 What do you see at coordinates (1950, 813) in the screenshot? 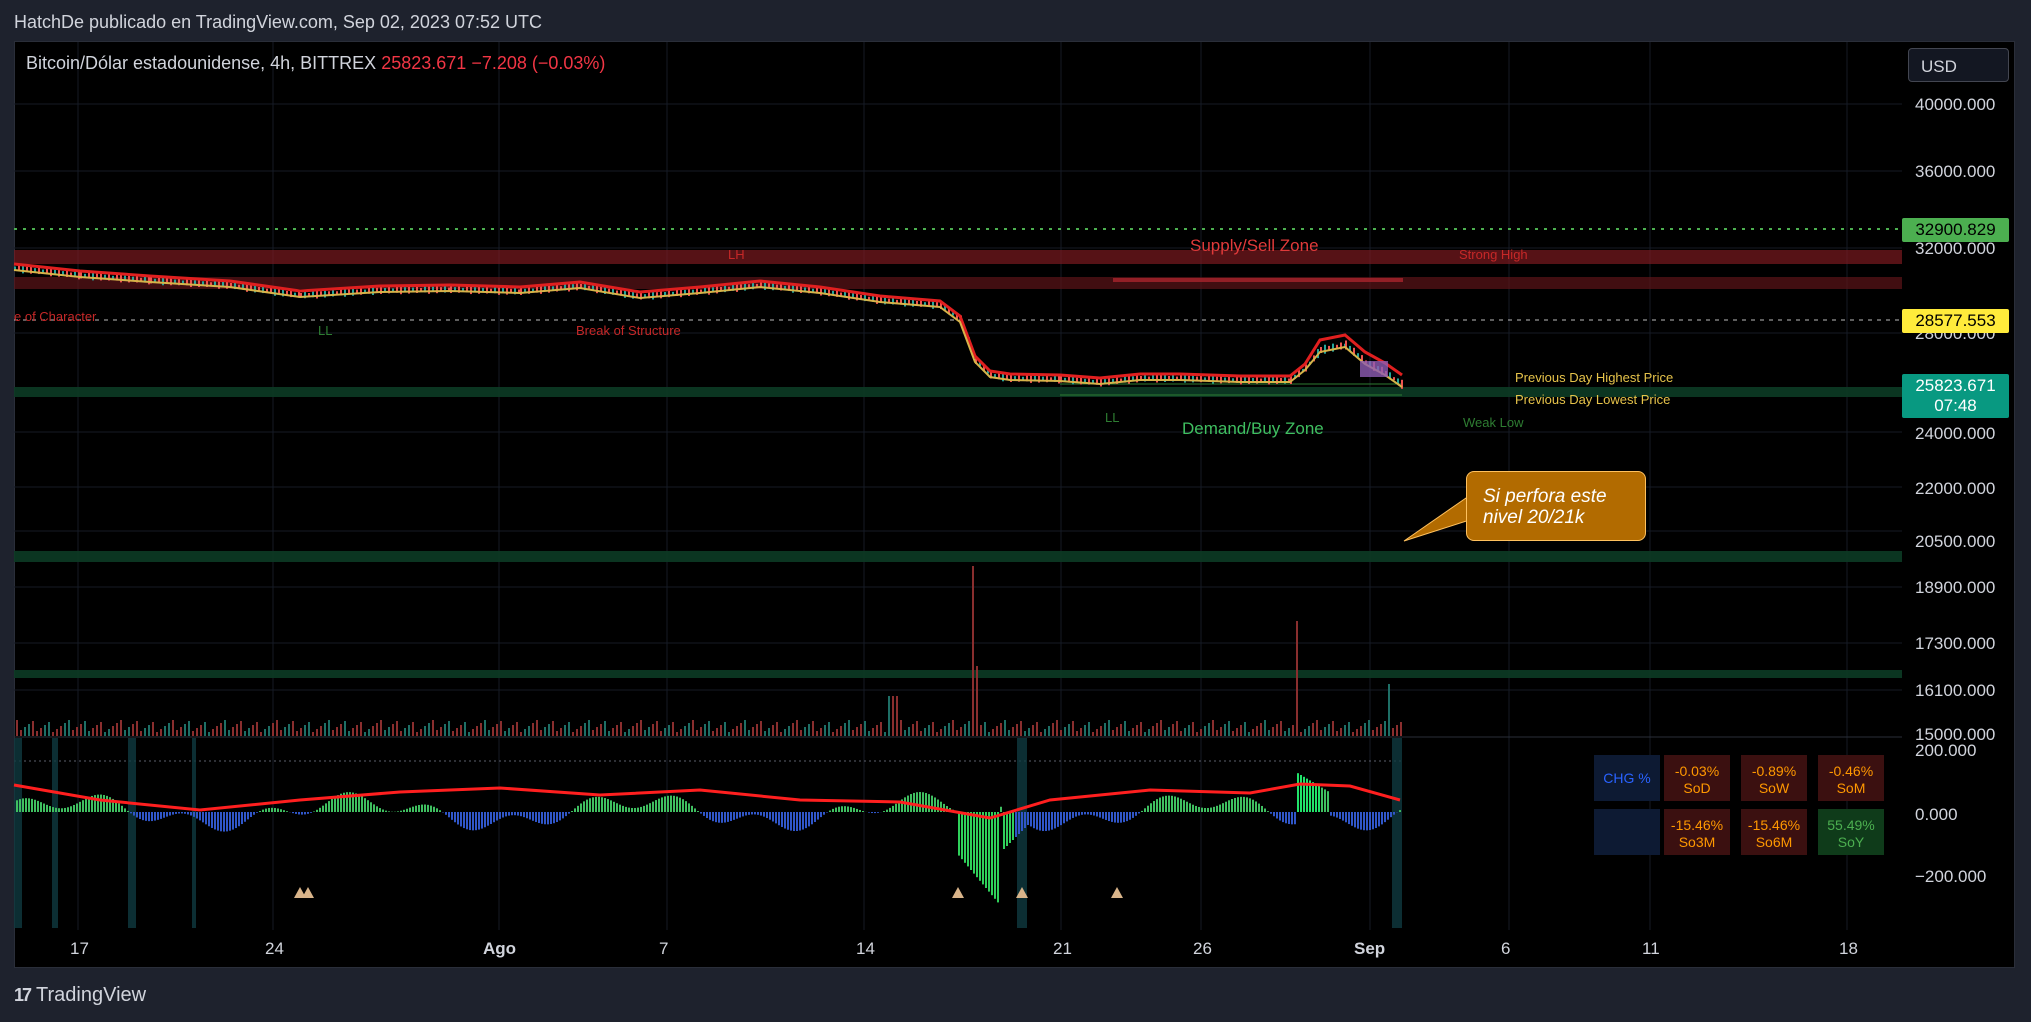
I see `oscillator-axis: 200.000 0.000 −200.000` at bounding box center [1950, 813].